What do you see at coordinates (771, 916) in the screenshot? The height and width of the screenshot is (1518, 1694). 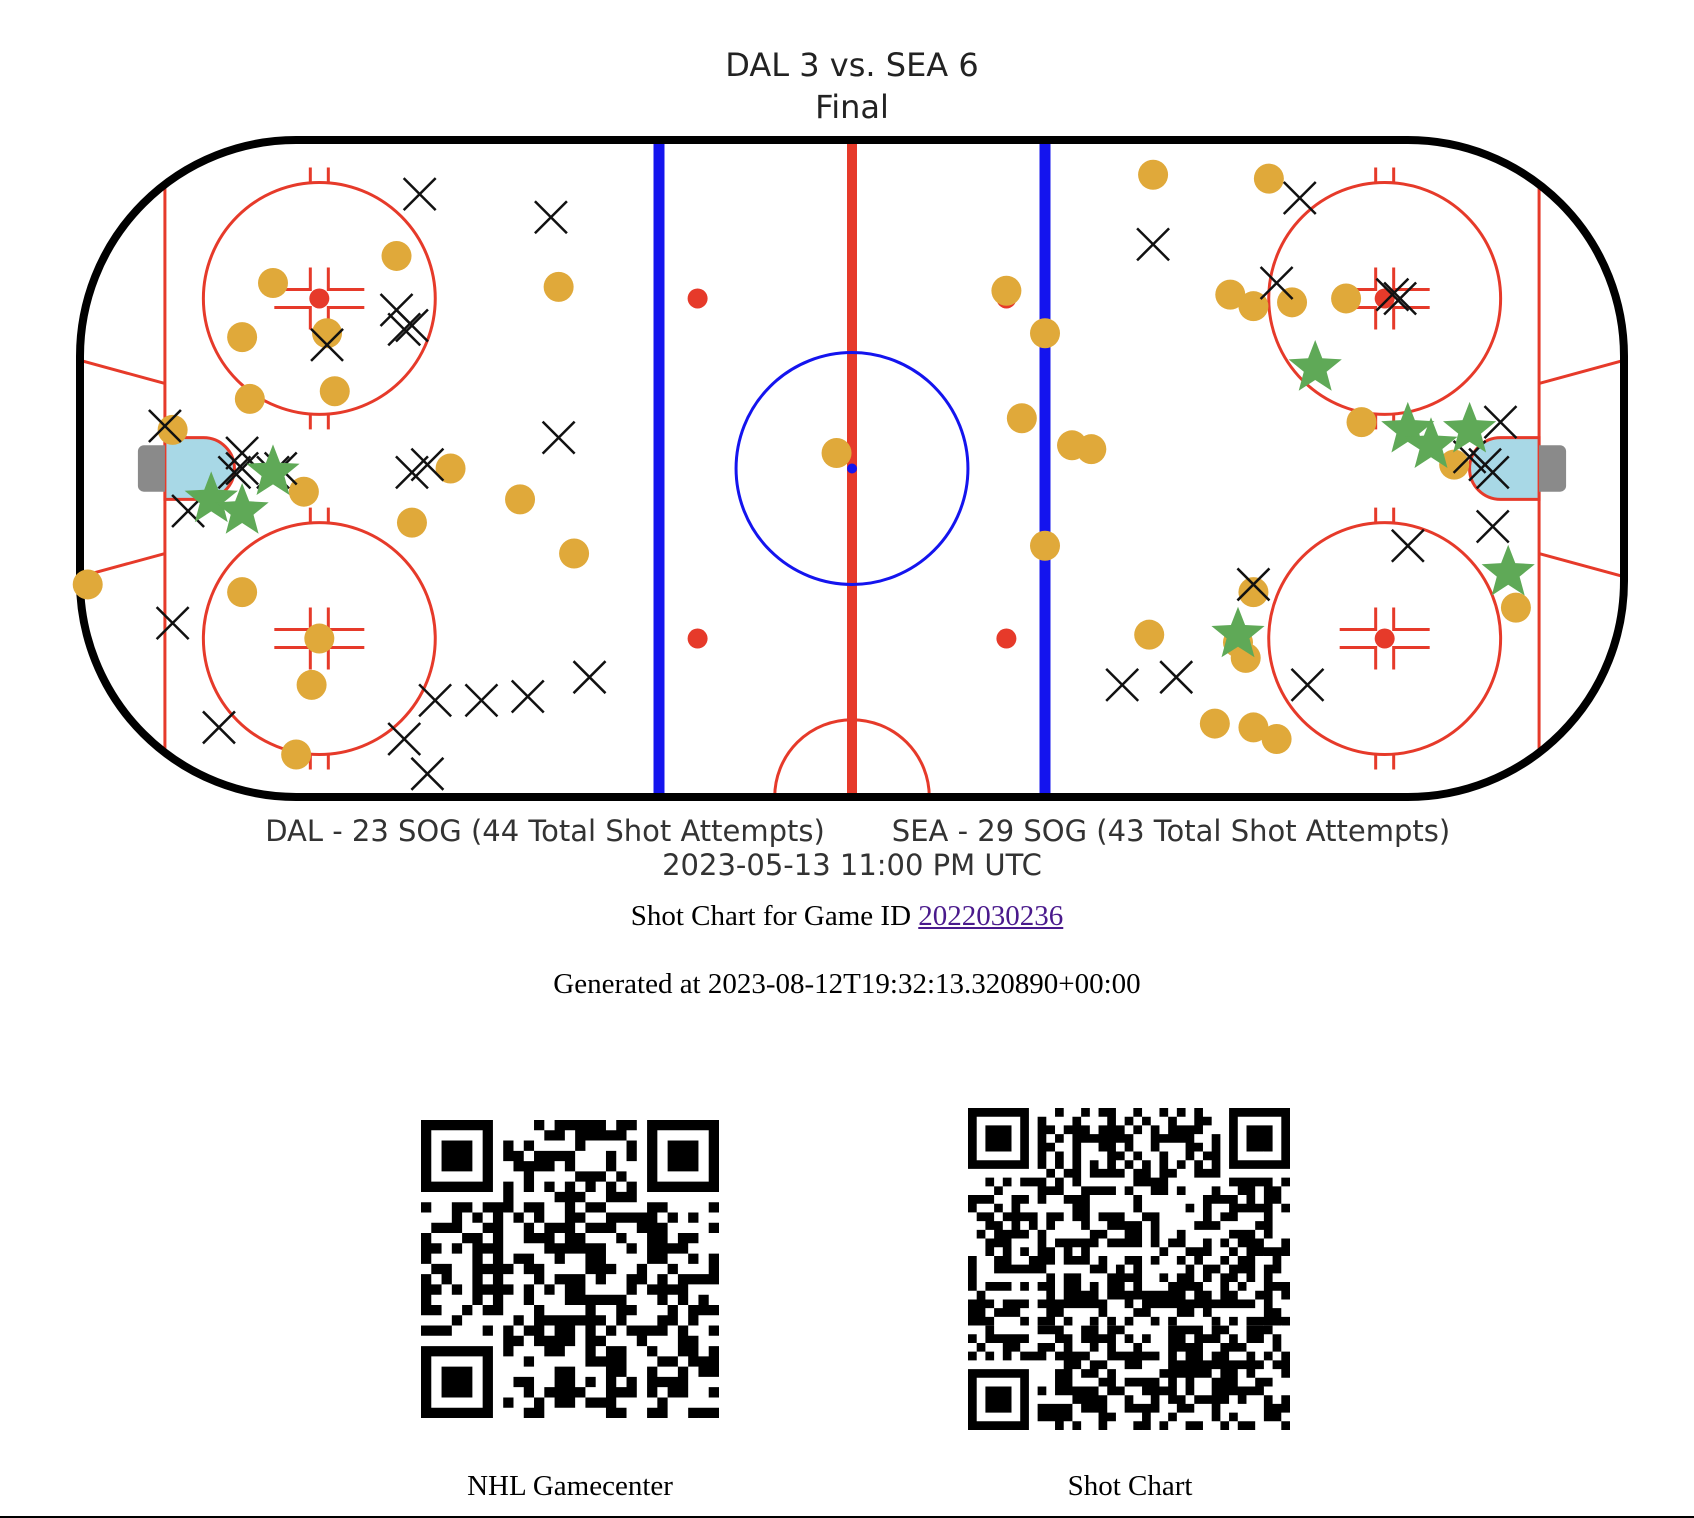 I see `caption-prefix: Shot Chart for Game ID` at bounding box center [771, 916].